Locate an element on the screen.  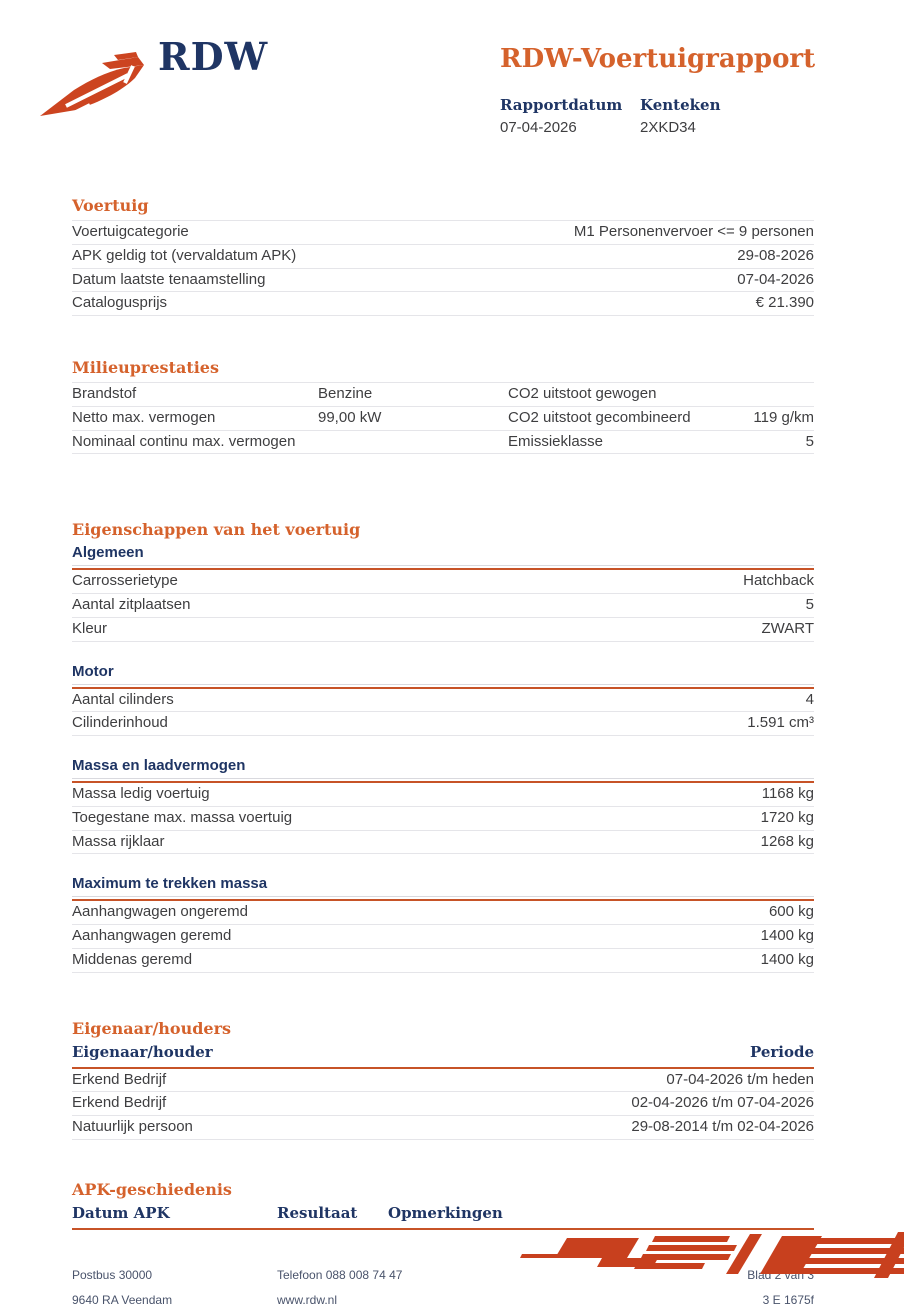
row-value: 119 g/km is located at coordinates (783, 417).